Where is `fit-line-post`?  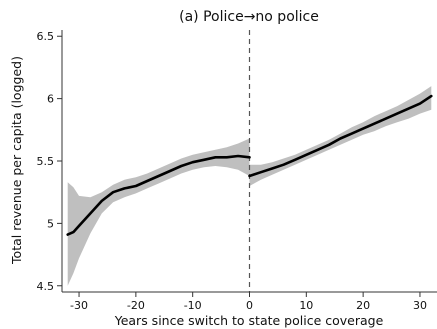 fit-line-post is located at coordinates (340, 136).